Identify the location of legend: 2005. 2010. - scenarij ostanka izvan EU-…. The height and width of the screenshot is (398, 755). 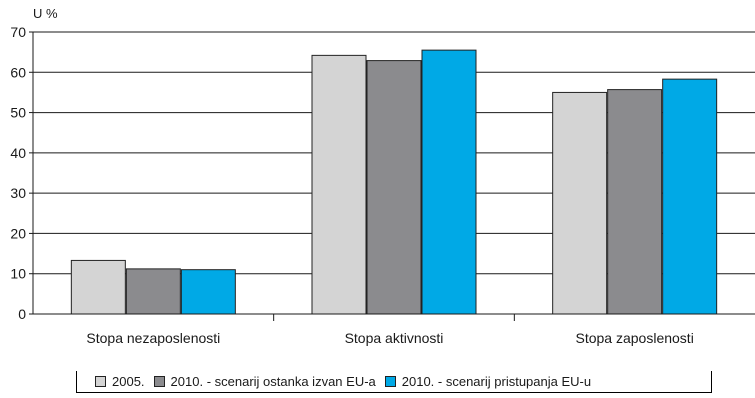
(394, 382).